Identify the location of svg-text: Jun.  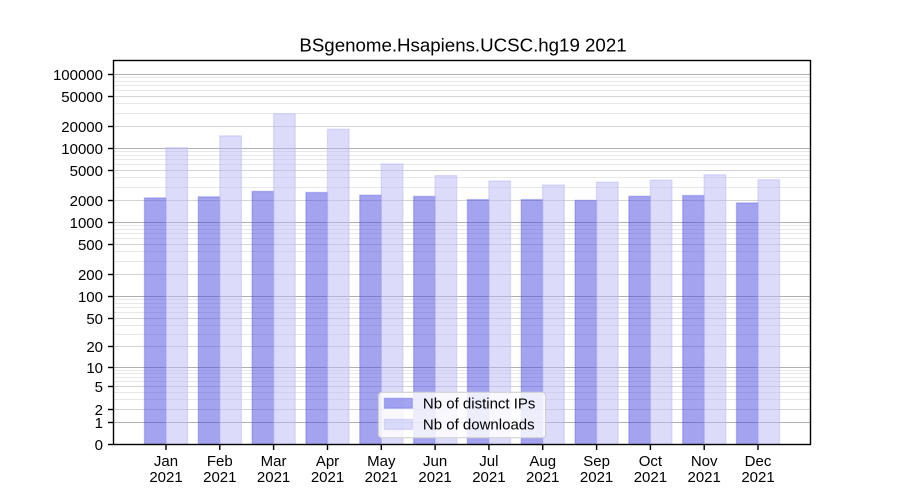
(435, 461).